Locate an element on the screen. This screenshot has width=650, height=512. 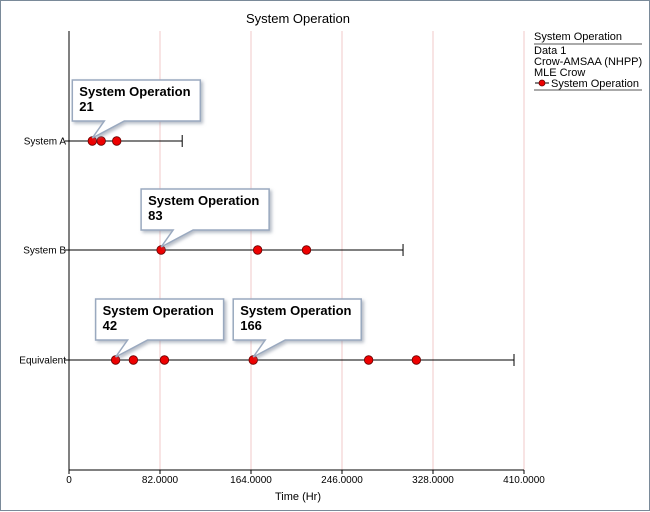
legend-line-2: Crow-AMSAA (NHPP) is located at coordinates (588, 62).